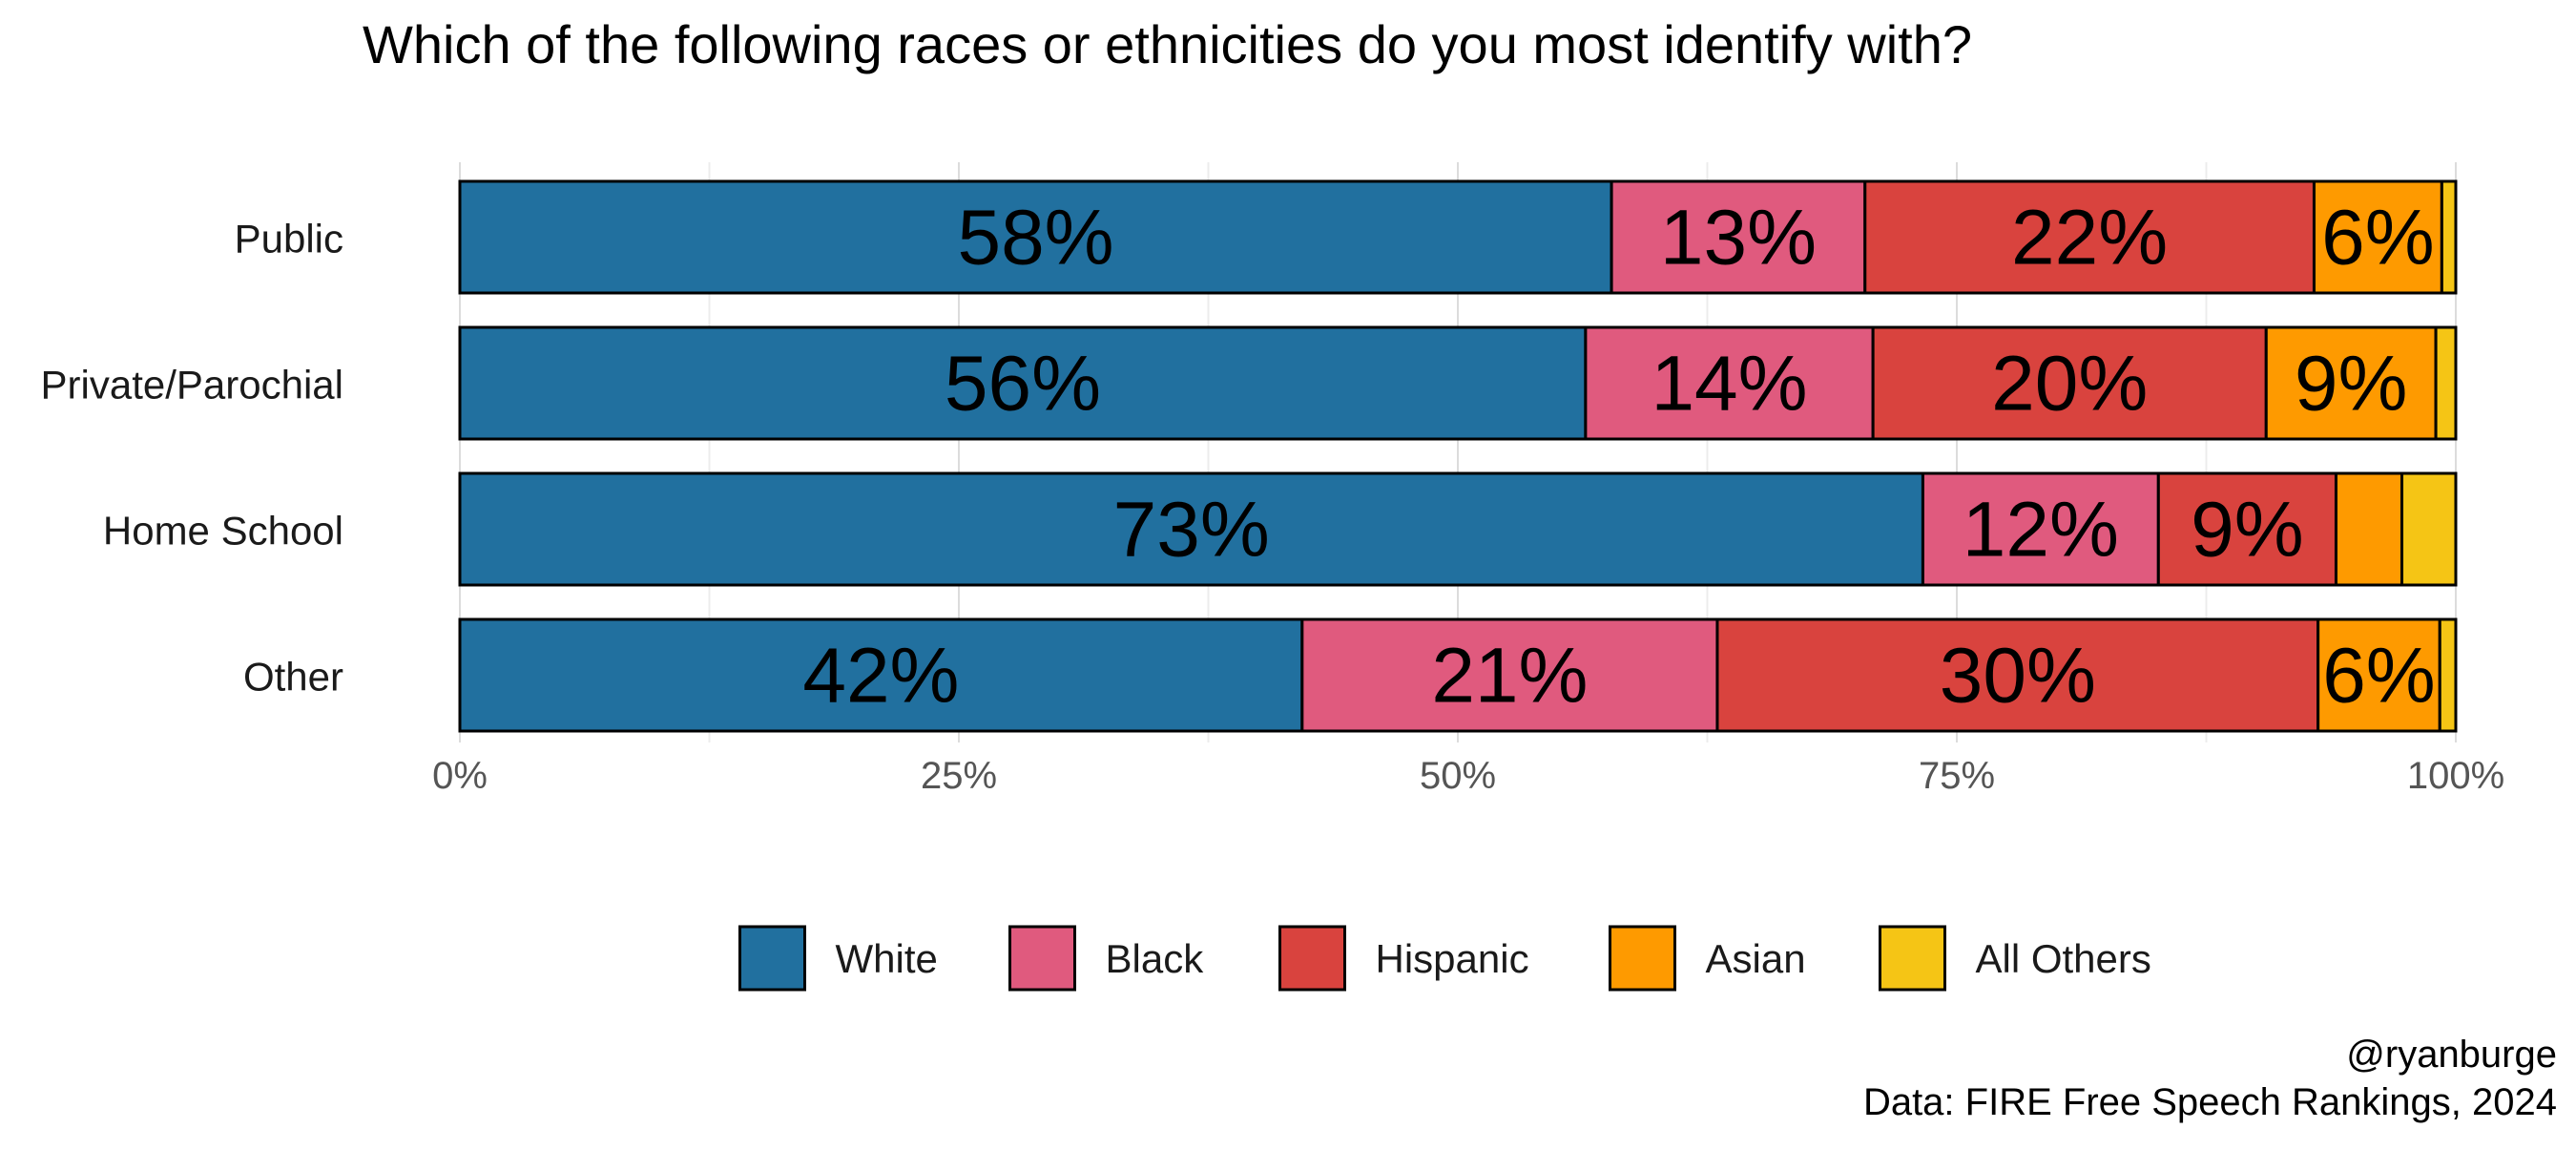 The image size is (2576, 1150). What do you see at coordinates (2451, 1055) in the screenshot?
I see `attribution-handle: @ryanburge` at bounding box center [2451, 1055].